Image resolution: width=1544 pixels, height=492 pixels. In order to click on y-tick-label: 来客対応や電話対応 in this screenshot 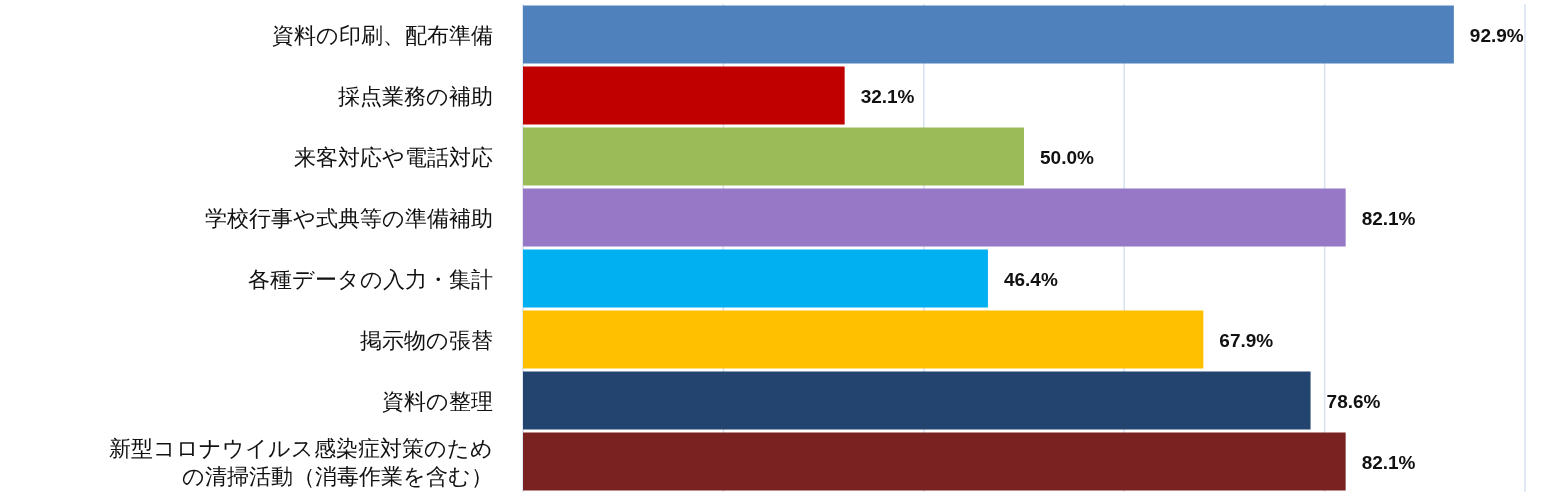, I will do `click(393, 157)`.